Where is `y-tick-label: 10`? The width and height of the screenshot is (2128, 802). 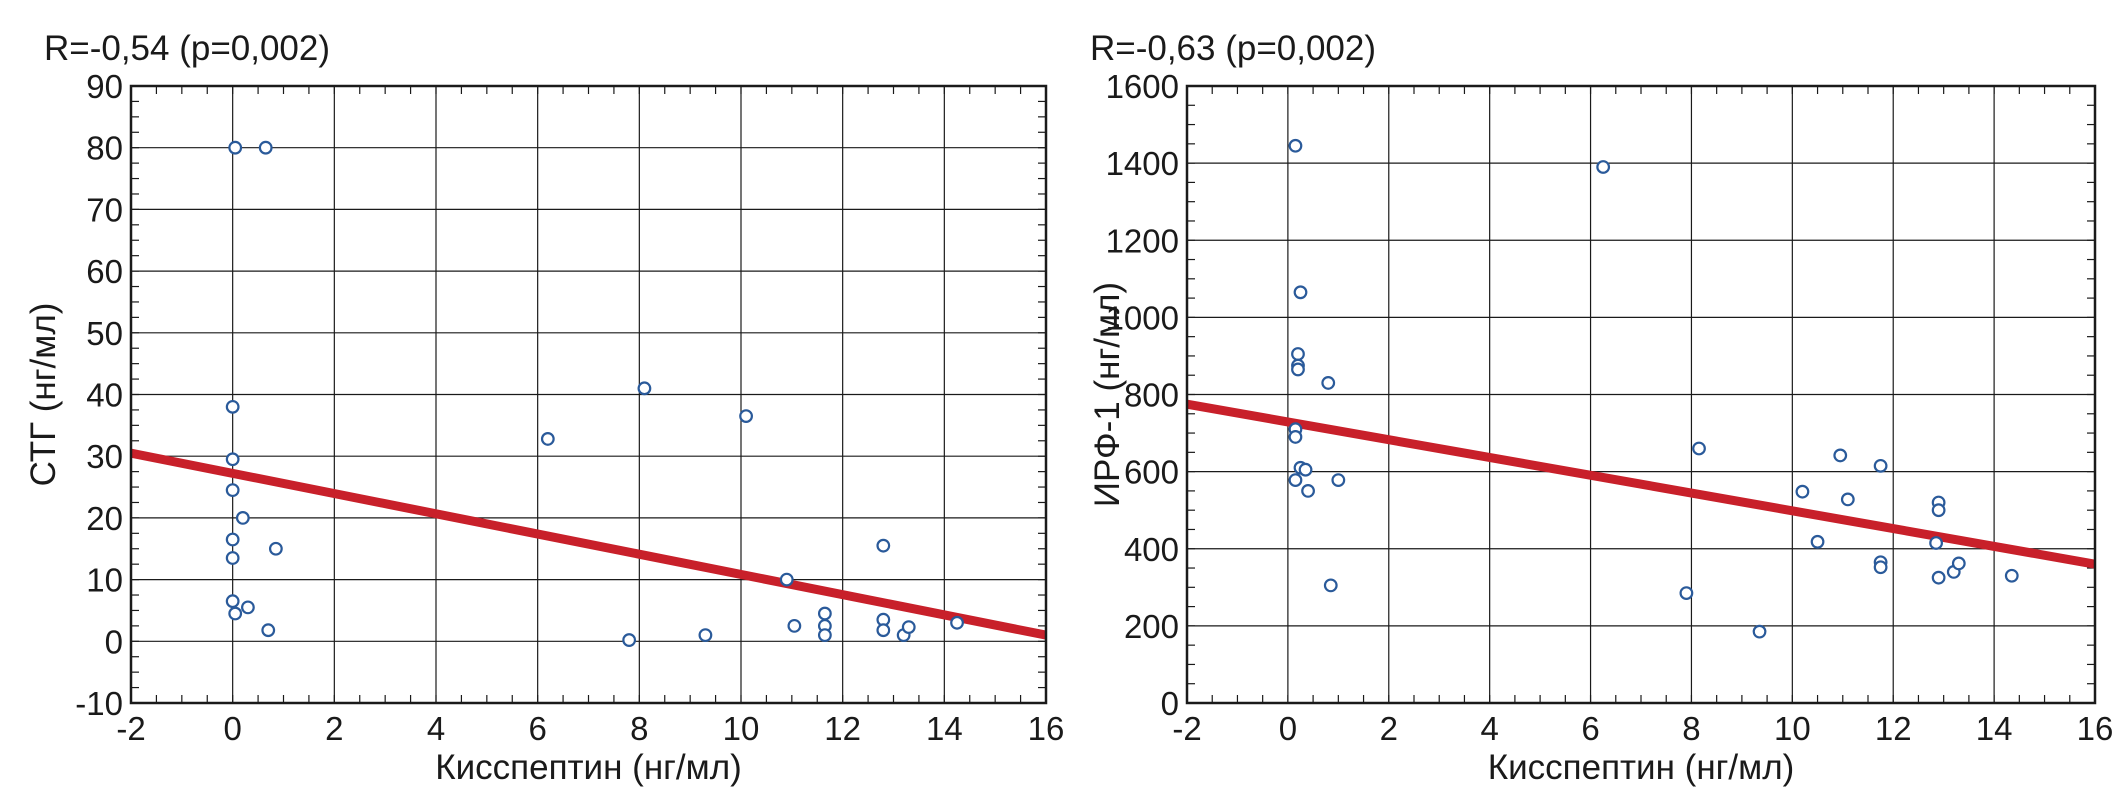
y-tick-label: 10 is located at coordinates (104, 580).